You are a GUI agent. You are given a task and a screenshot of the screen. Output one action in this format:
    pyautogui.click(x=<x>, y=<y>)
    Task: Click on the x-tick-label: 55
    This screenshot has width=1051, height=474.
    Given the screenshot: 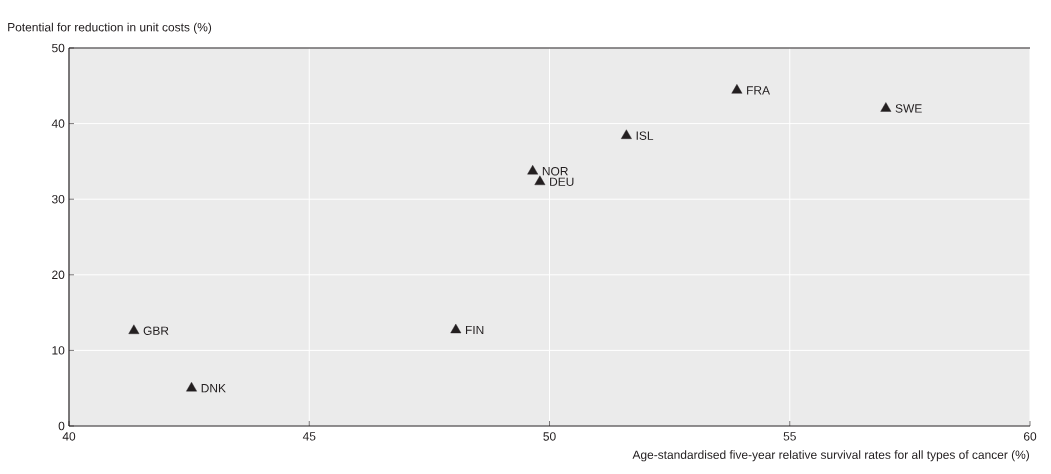 What is the action you would take?
    pyautogui.click(x=789, y=436)
    